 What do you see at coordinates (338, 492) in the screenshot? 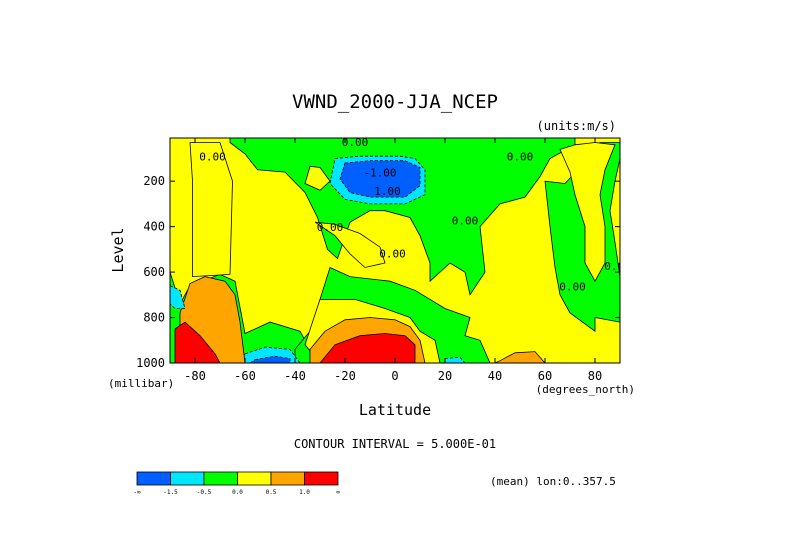
I see `legend-label: ∞` at bounding box center [338, 492].